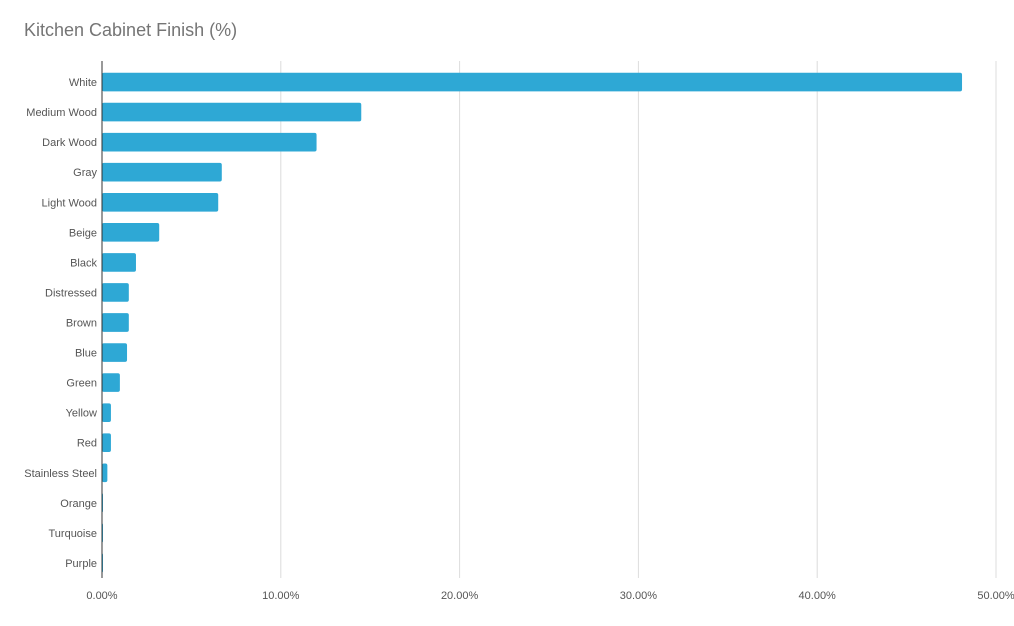 The image size is (1014, 626). What do you see at coordinates (115, 292) in the screenshot?
I see `bar-distressed` at bounding box center [115, 292].